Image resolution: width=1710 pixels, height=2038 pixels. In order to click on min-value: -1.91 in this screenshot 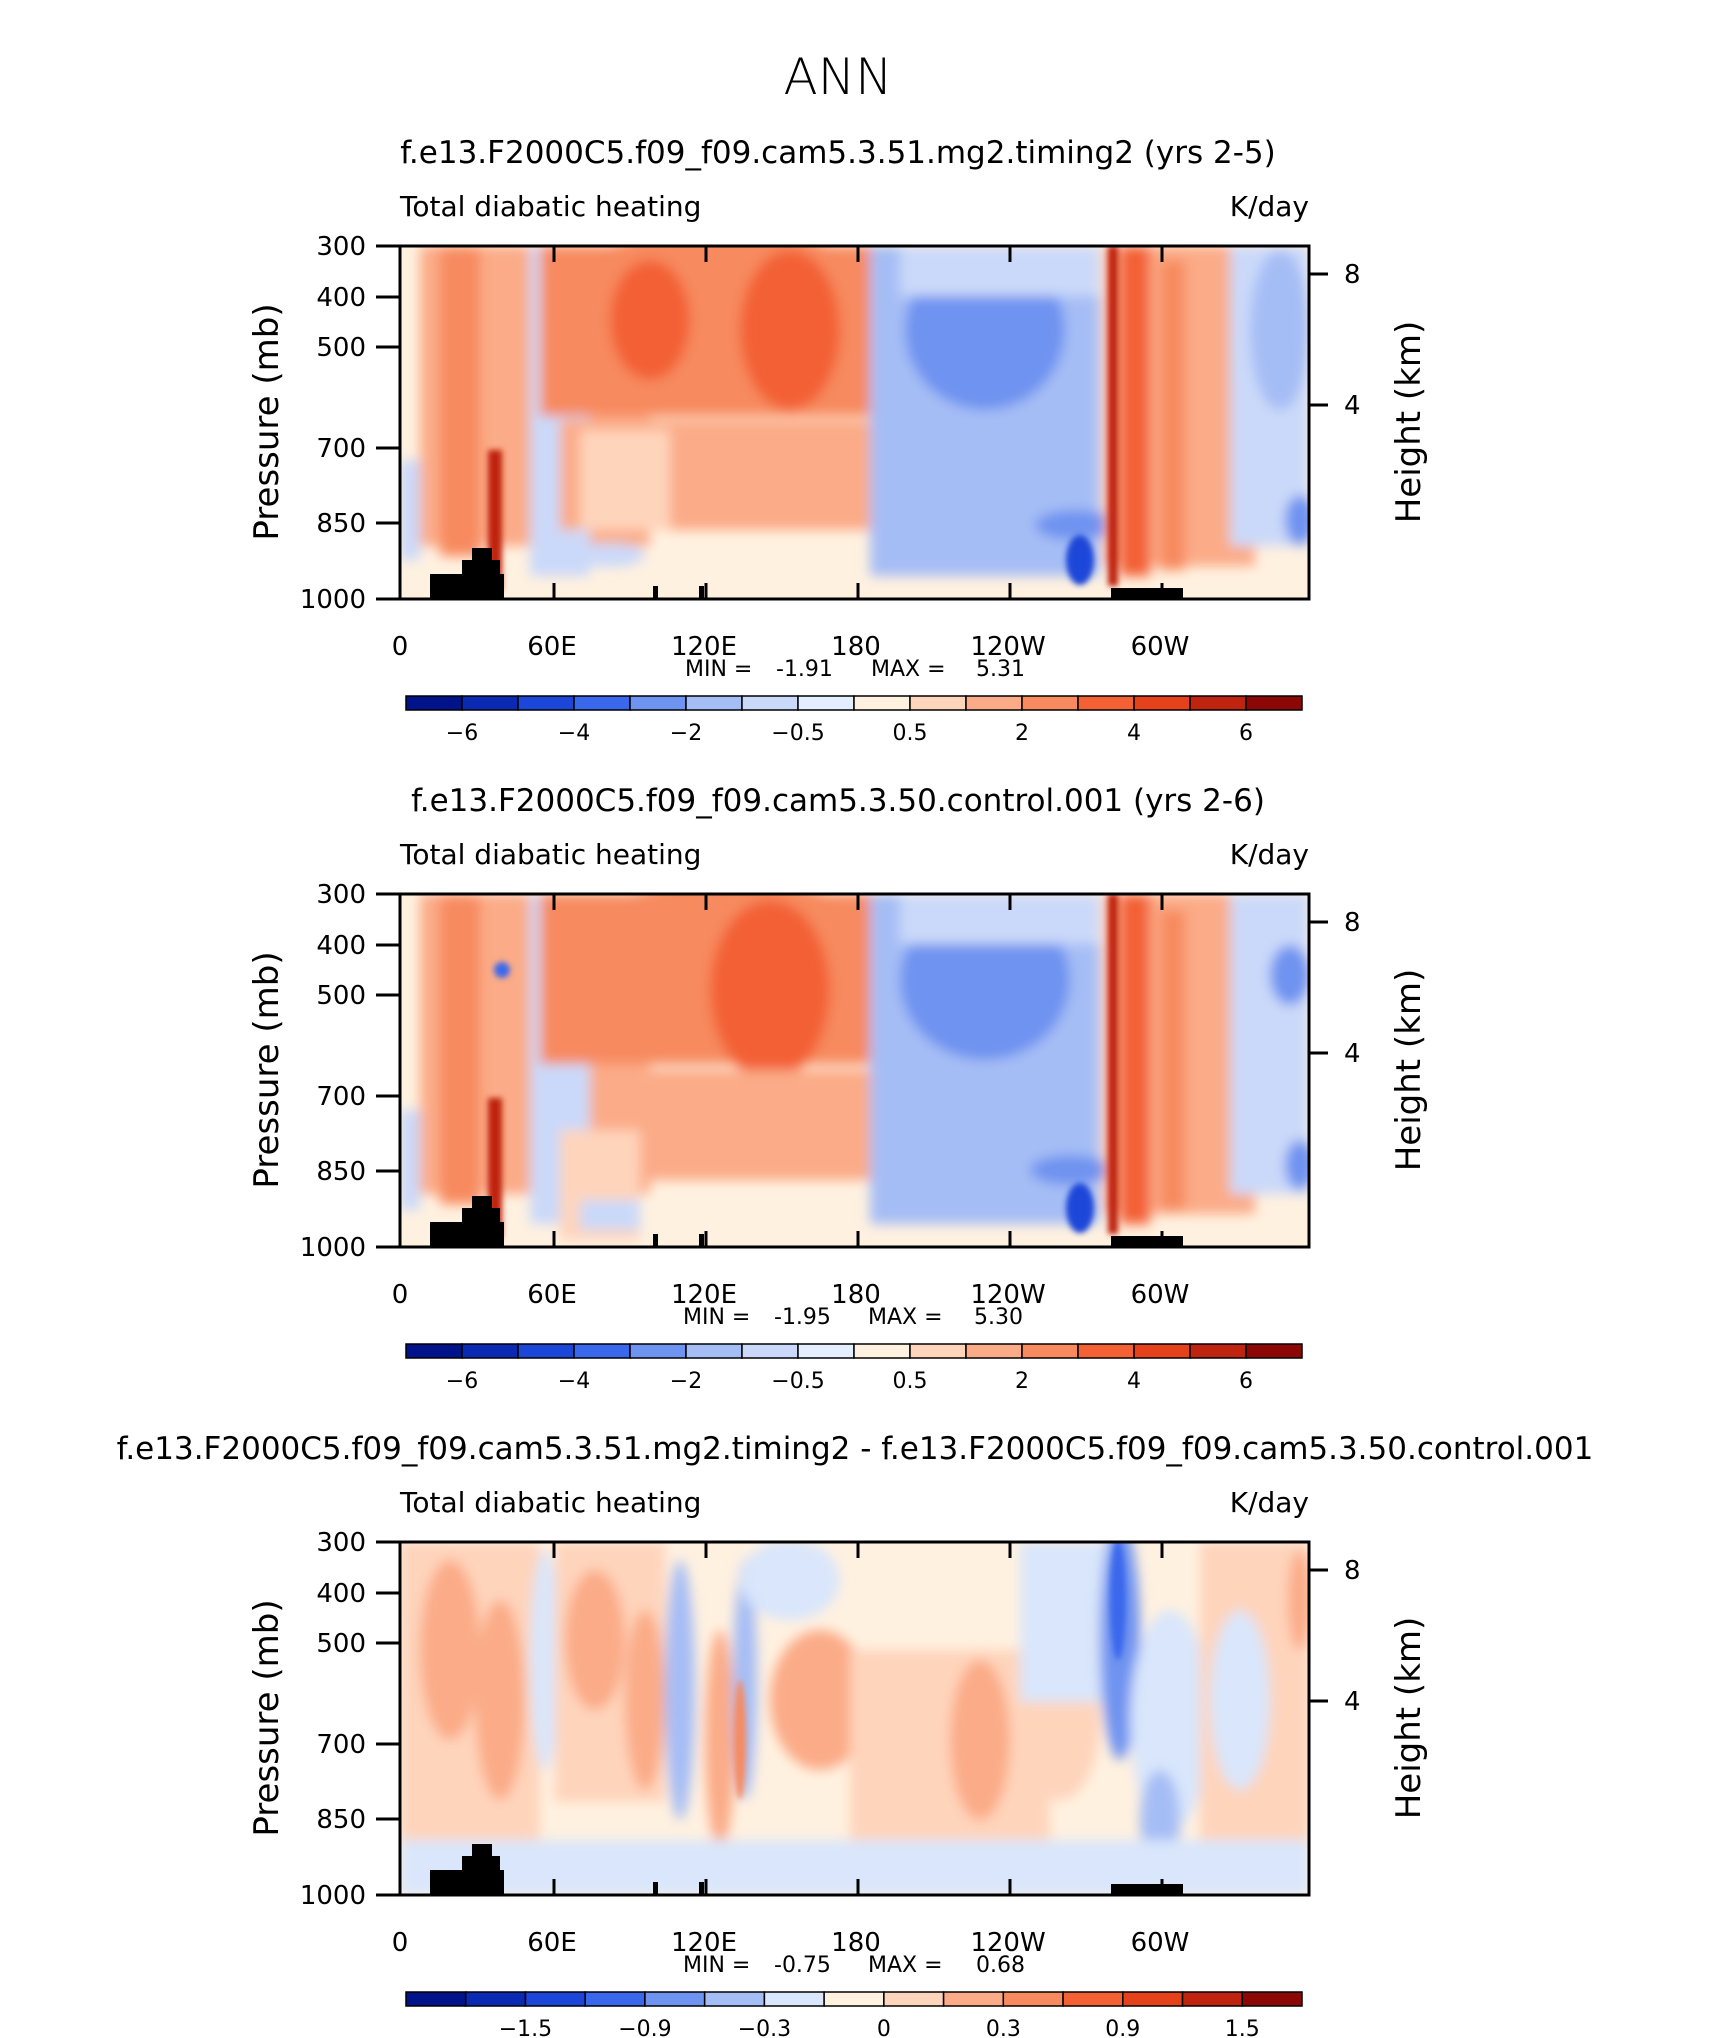, I will do `click(804, 669)`.